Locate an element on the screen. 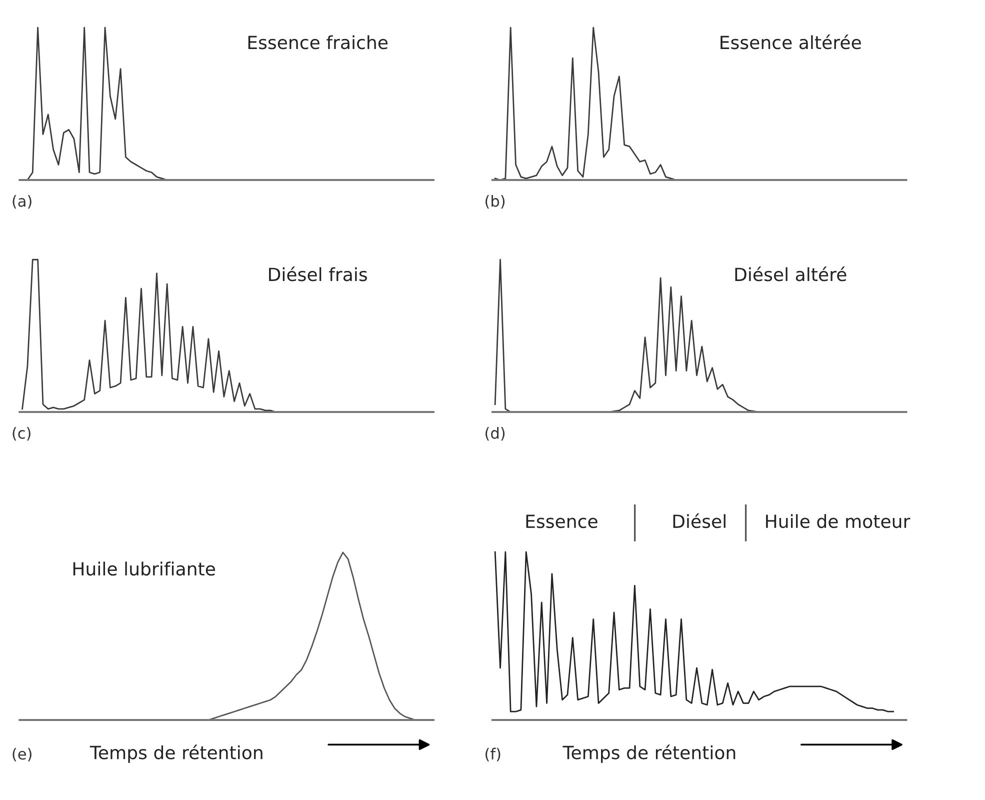 This screenshot has height=800, width=985. text: (f) is located at coordinates (493, 755).